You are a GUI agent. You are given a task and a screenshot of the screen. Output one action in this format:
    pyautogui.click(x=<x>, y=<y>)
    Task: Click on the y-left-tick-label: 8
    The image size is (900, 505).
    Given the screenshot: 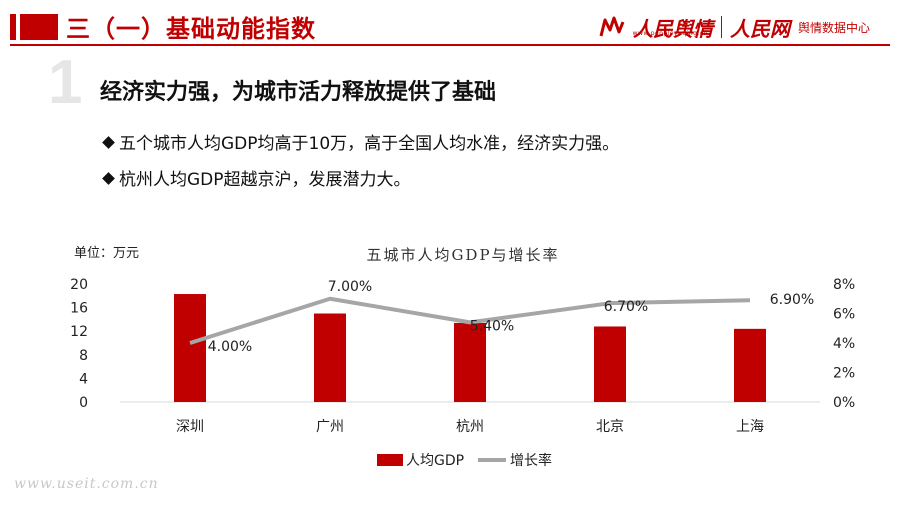 What is the action you would take?
    pyautogui.click(x=83, y=356)
    